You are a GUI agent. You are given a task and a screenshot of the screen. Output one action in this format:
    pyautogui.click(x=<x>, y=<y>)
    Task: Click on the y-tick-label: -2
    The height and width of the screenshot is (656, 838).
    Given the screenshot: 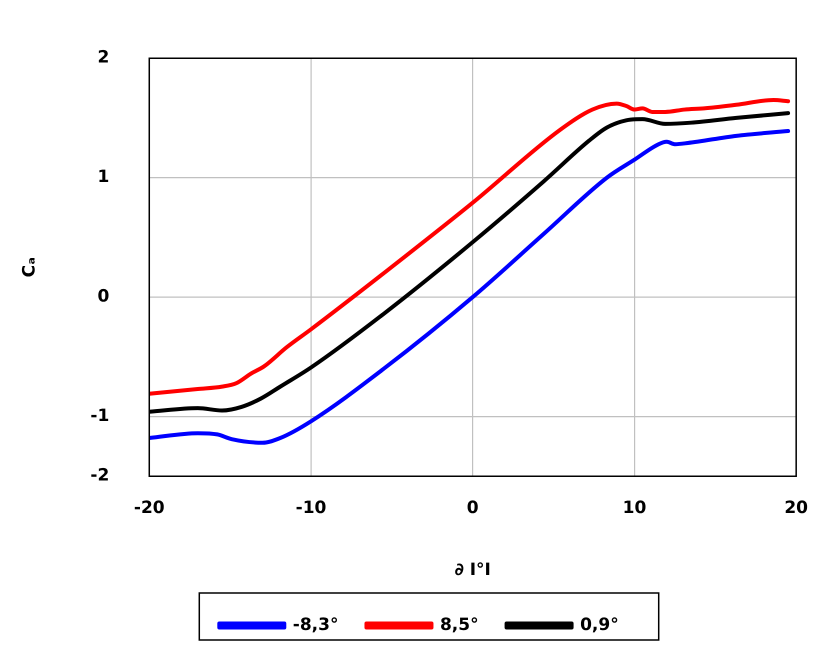 What is the action you would take?
    pyautogui.click(x=100, y=476)
    